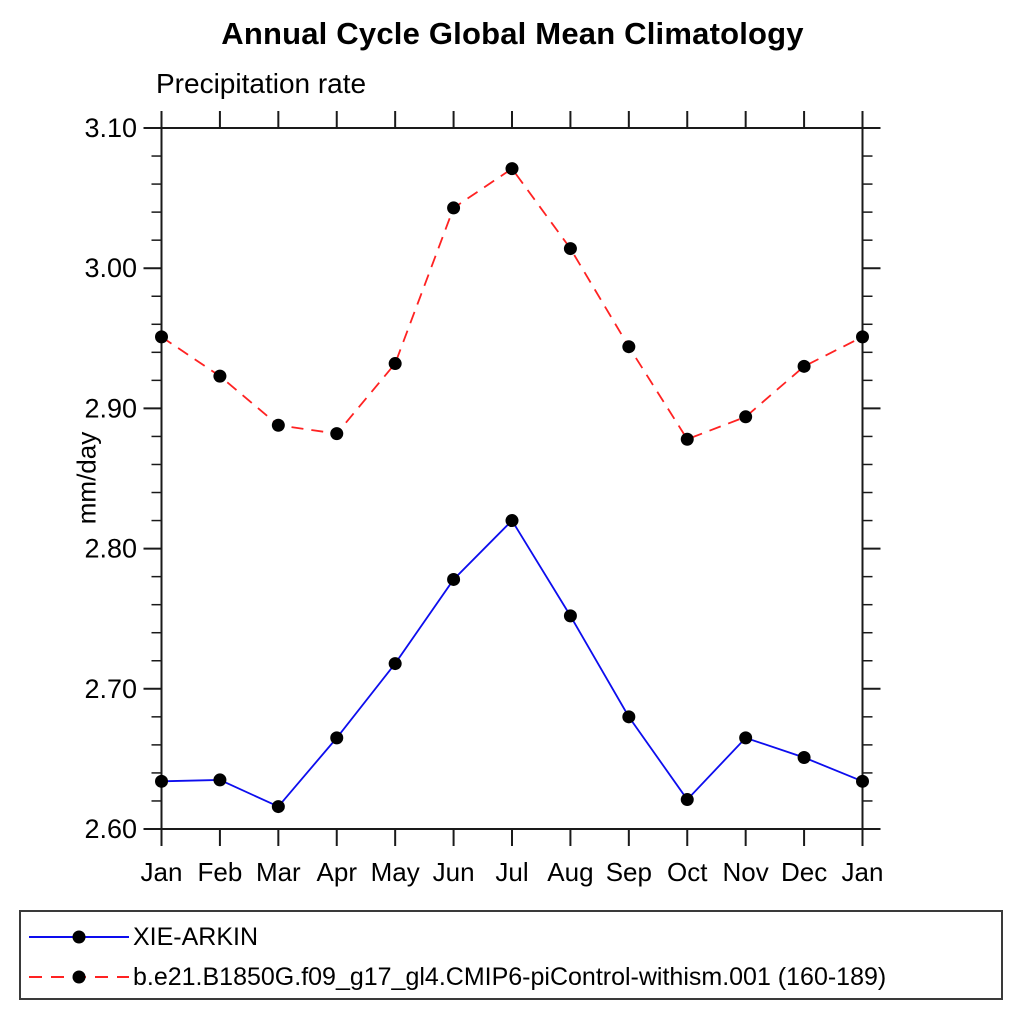 The width and height of the screenshot is (1024, 1024). What do you see at coordinates (687, 872) in the screenshot?
I see `x-tick-label: Oct` at bounding box center [687, 872].